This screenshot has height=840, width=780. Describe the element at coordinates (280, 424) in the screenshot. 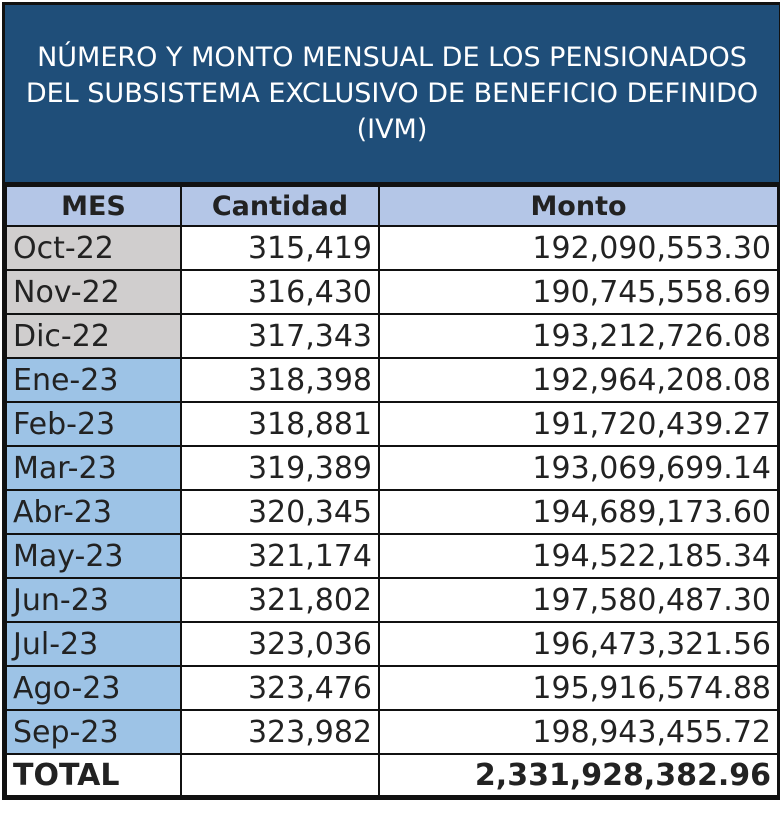

I see `cell-cantidad: 318,881` at that location.